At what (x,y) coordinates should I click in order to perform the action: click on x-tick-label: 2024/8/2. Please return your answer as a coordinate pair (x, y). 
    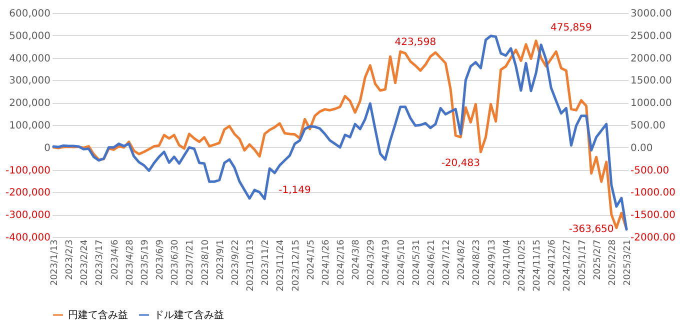
    Looking at the image, I should click on (462, 260).